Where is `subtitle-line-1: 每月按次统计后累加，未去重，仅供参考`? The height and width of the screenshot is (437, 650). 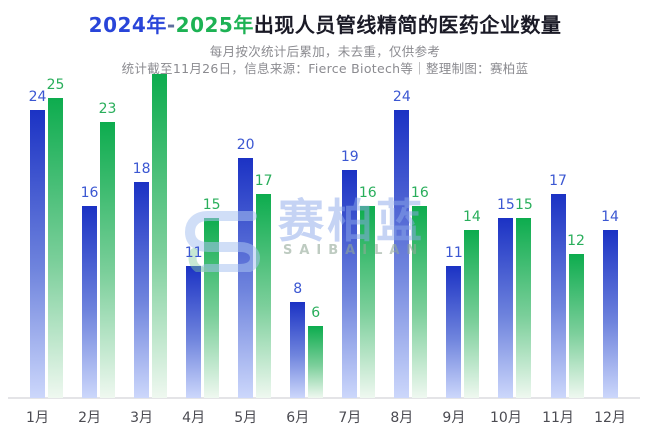
subtitle-line-1: 每月按次统计后累加，未去重，仅供参考 is located at coordinates (325, 51).